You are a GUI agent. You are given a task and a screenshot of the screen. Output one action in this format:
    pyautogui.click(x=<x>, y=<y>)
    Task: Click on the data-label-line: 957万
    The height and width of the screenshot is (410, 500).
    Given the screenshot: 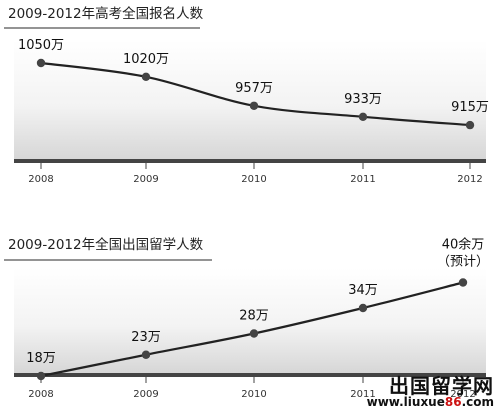 What is the action you would take?
    pyautogui.click(x=254, y=88)
    